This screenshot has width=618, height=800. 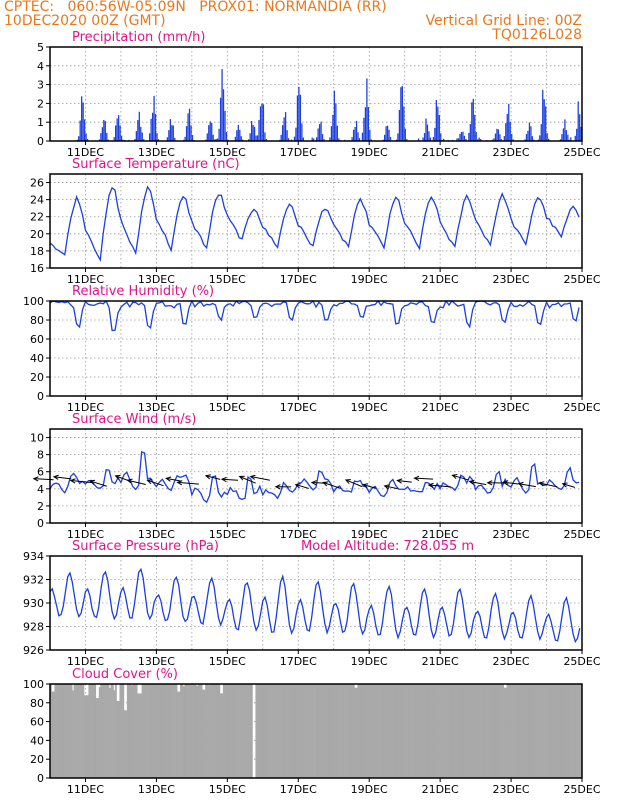 I want to click on panel-title: Surface Wind (m/s), so click(x=134, y=419).